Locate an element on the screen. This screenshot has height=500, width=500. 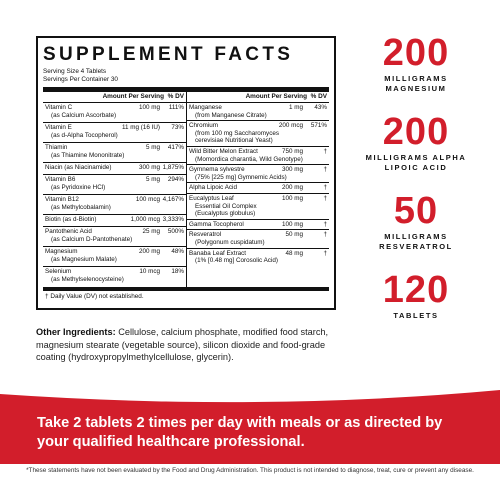
nutrient-row: Biotin (as d-Biotin) 1,000 mcg 3,333% is located at coordinates (114, 221).